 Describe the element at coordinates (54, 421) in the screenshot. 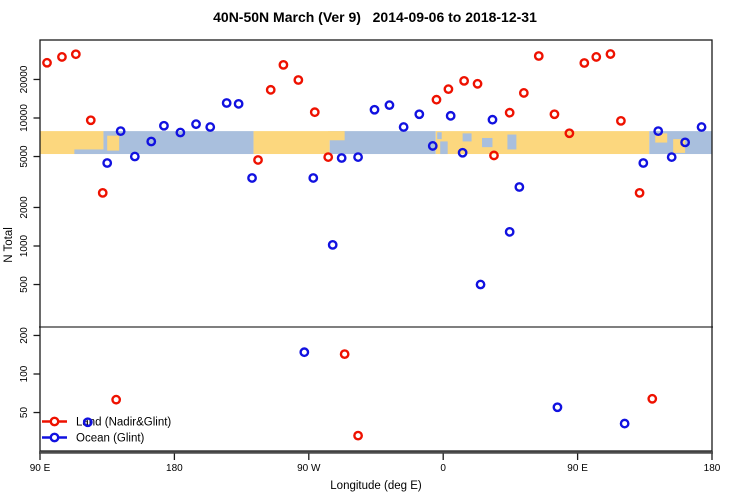

I see `legend-land-marker-icon` at that location.